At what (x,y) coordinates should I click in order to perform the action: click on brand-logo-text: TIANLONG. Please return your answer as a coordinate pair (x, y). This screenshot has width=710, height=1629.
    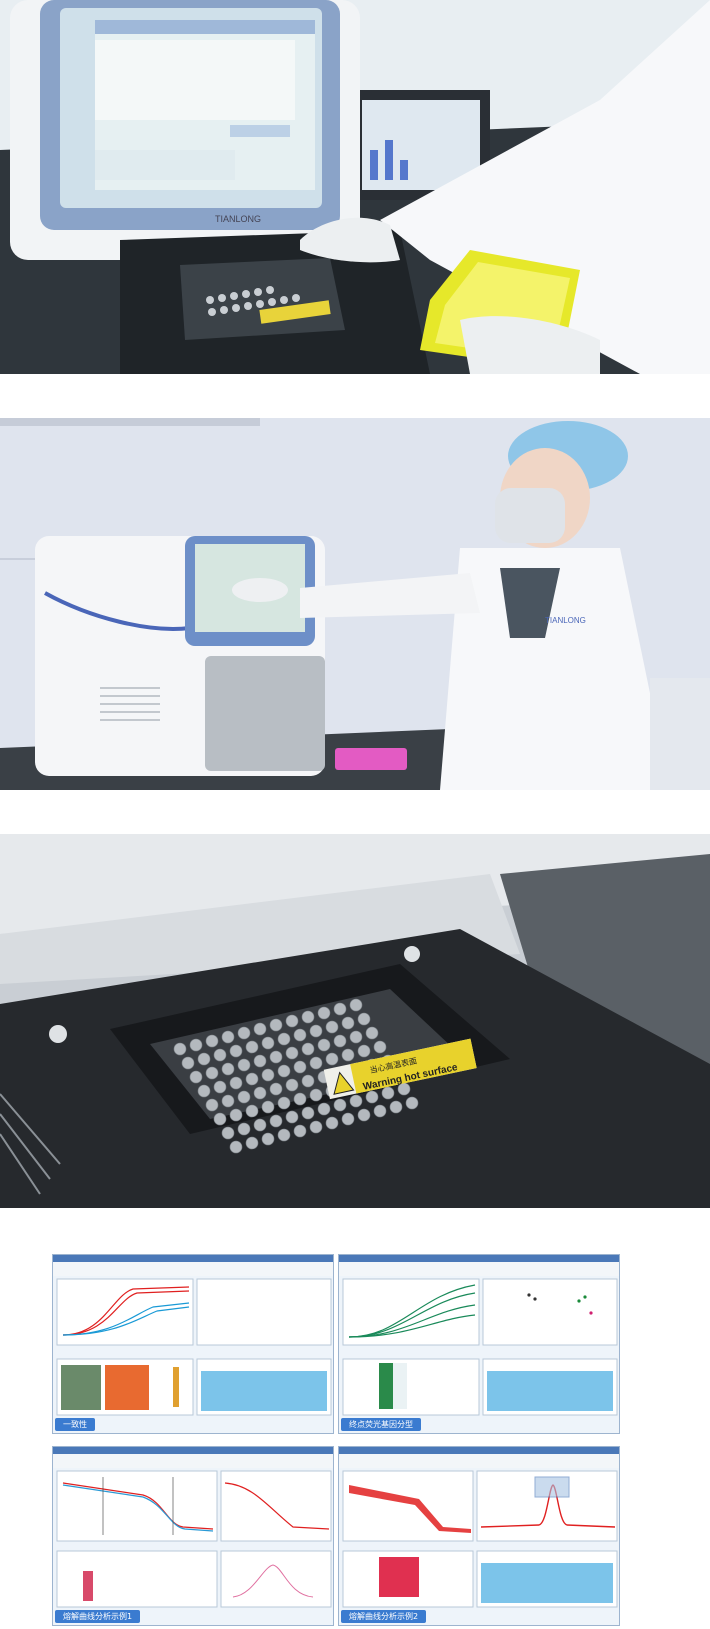
    Looking at the image, I should click on (238, 219).